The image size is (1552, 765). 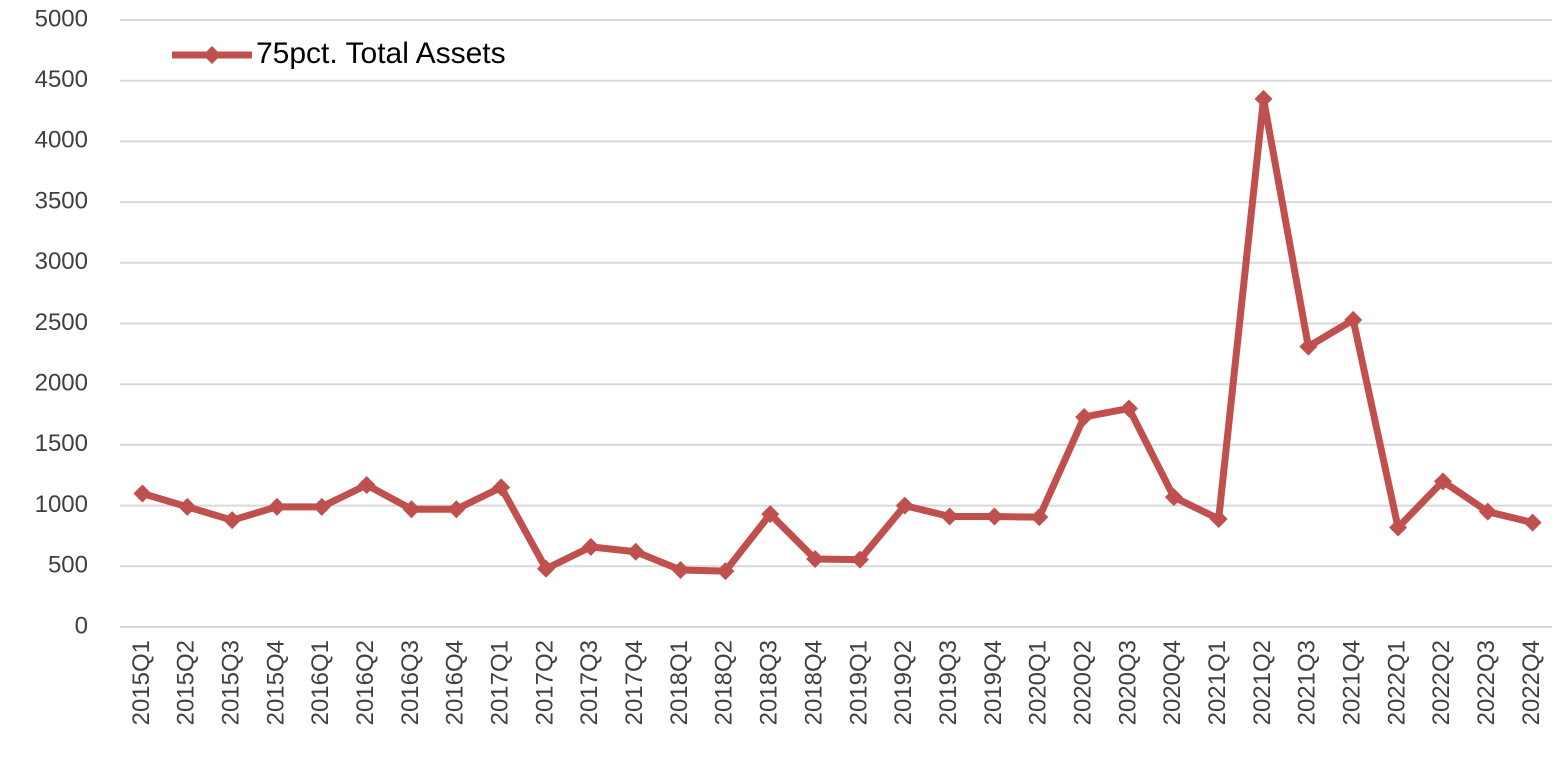 I want to click on x-tick-label: 2015Q1, so click(x=141, y=682).